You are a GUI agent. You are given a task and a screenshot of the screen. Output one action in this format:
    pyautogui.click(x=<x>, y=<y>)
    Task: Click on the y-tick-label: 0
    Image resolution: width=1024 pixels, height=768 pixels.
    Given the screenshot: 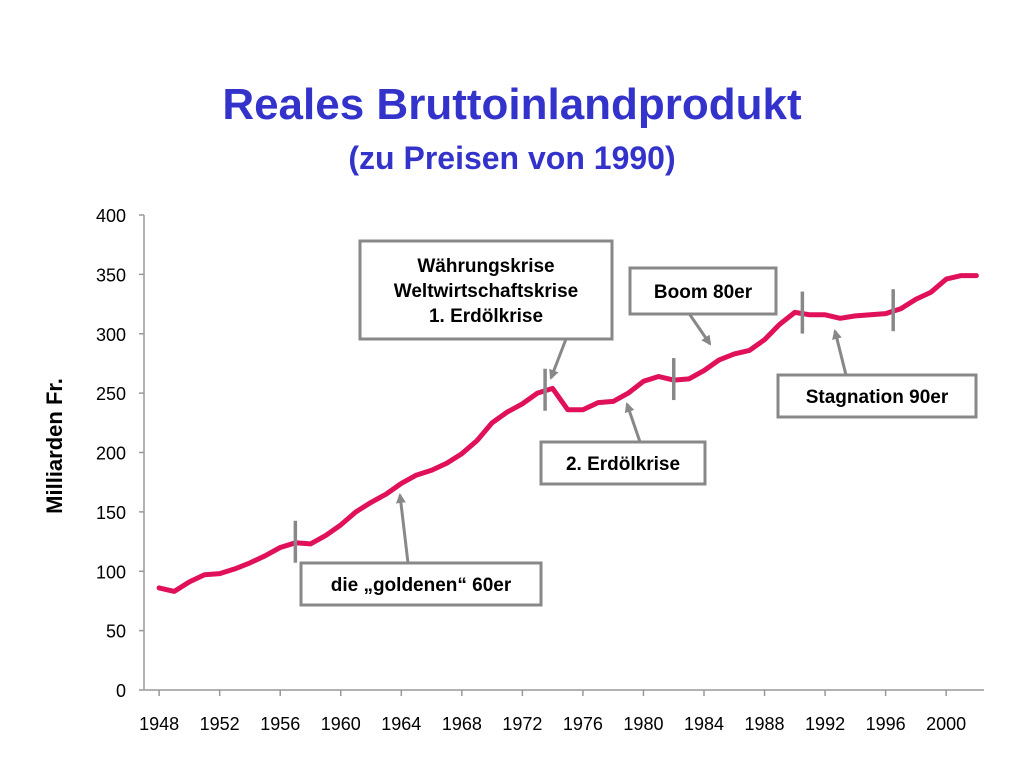 What is the action you would take?
    pyautogui.click(x=121, y=691)
    